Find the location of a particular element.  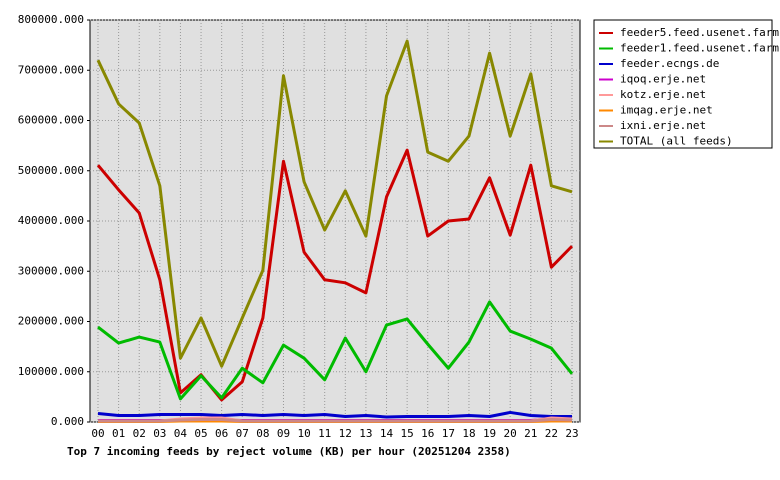

x-tick-label: 08 is located at coordinates (262, 433).